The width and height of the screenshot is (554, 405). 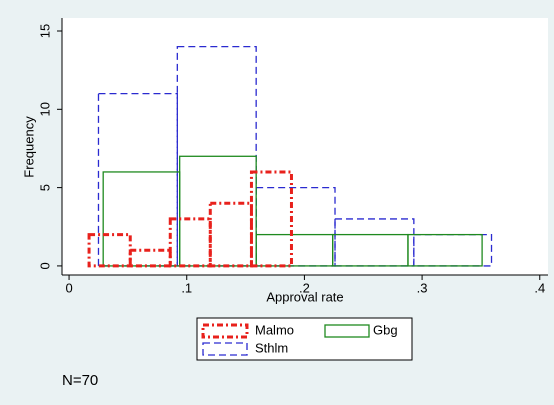 I want to click on y-axis-label: Frequency, so click(x=28, y=147).